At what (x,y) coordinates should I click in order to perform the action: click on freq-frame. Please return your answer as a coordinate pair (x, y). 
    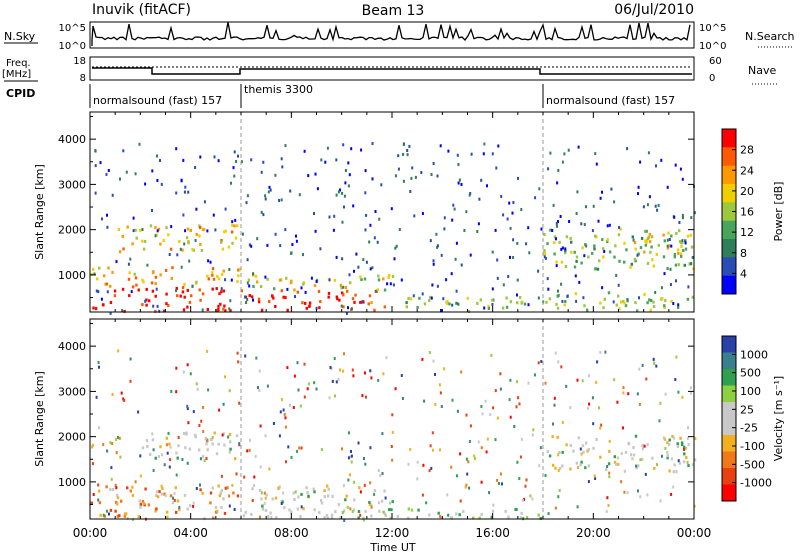
    Looking at the image, I should click on (392, 68).